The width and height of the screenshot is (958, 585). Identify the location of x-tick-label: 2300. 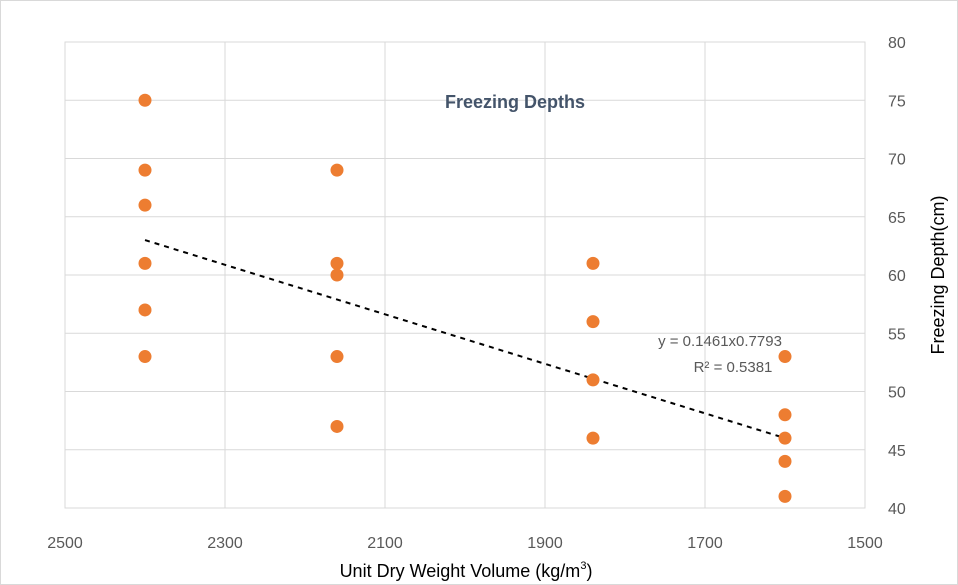
(225, 543).